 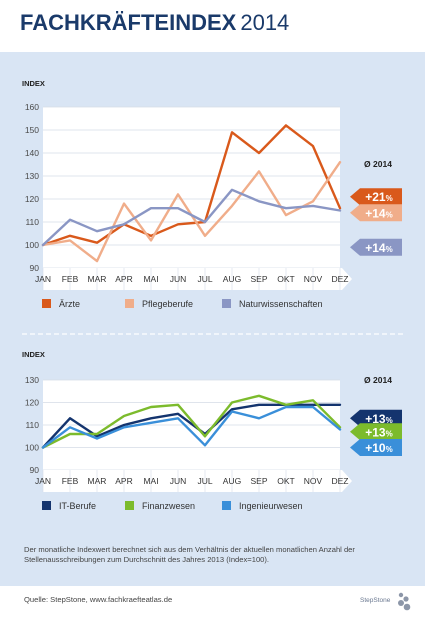 What do you see at coordinates (46, 505) in the screenshot?
I see `legend-swatch-IT-Berufe` at bounding box center [46, 505].